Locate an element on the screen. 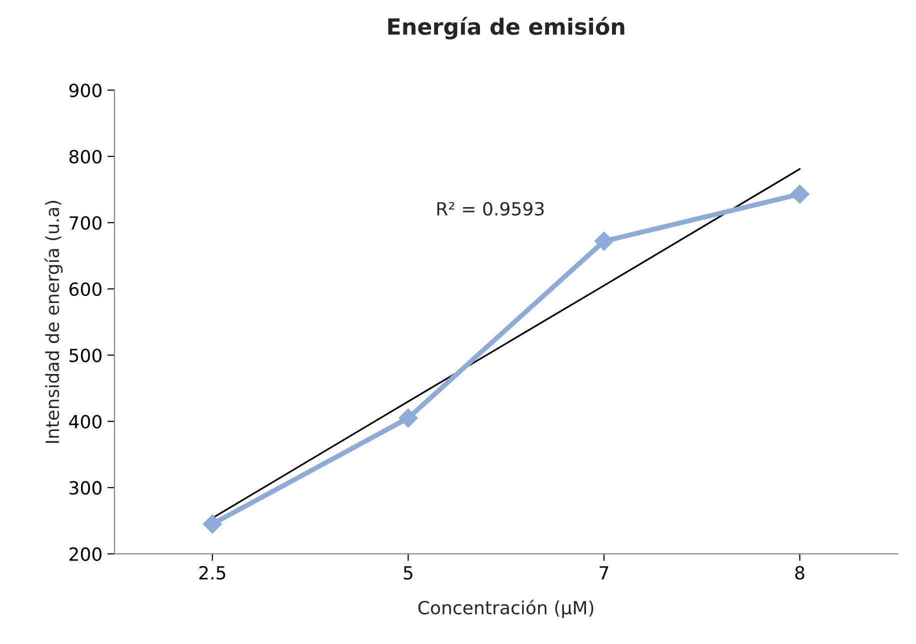 Image resolution: width=916 pixels, height=644 pixels. y-tick-label: 700 is located at coordinates (86, 223).